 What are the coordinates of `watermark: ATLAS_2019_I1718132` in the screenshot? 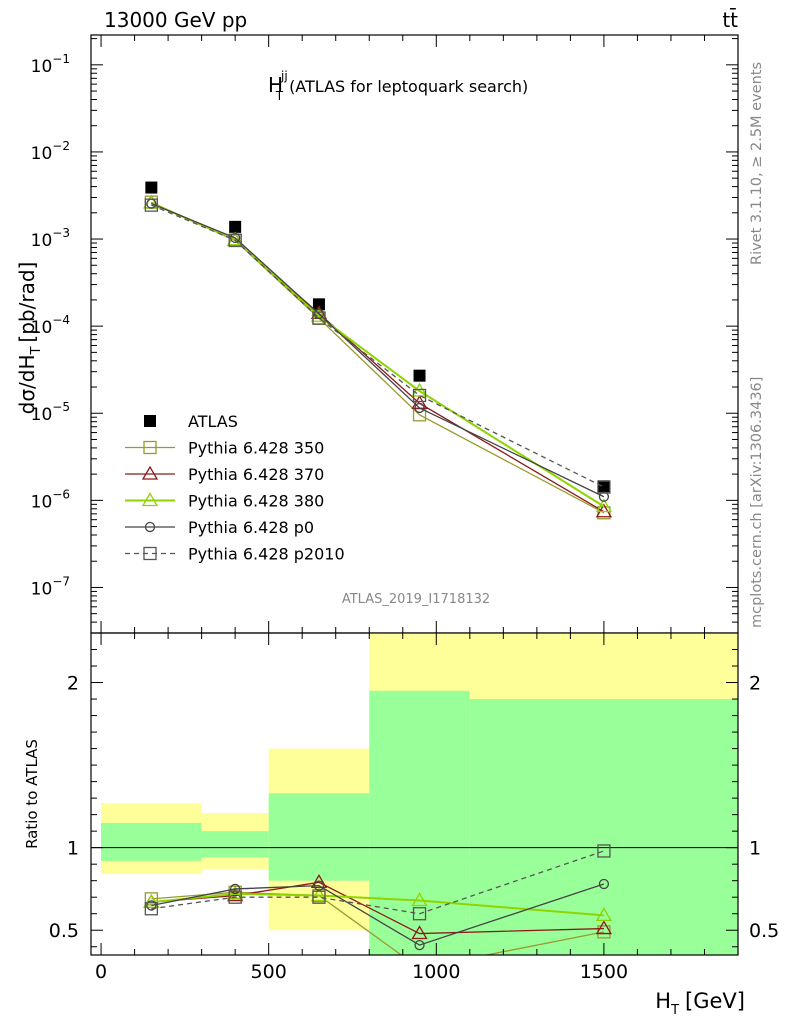 It's located at (416, 599).